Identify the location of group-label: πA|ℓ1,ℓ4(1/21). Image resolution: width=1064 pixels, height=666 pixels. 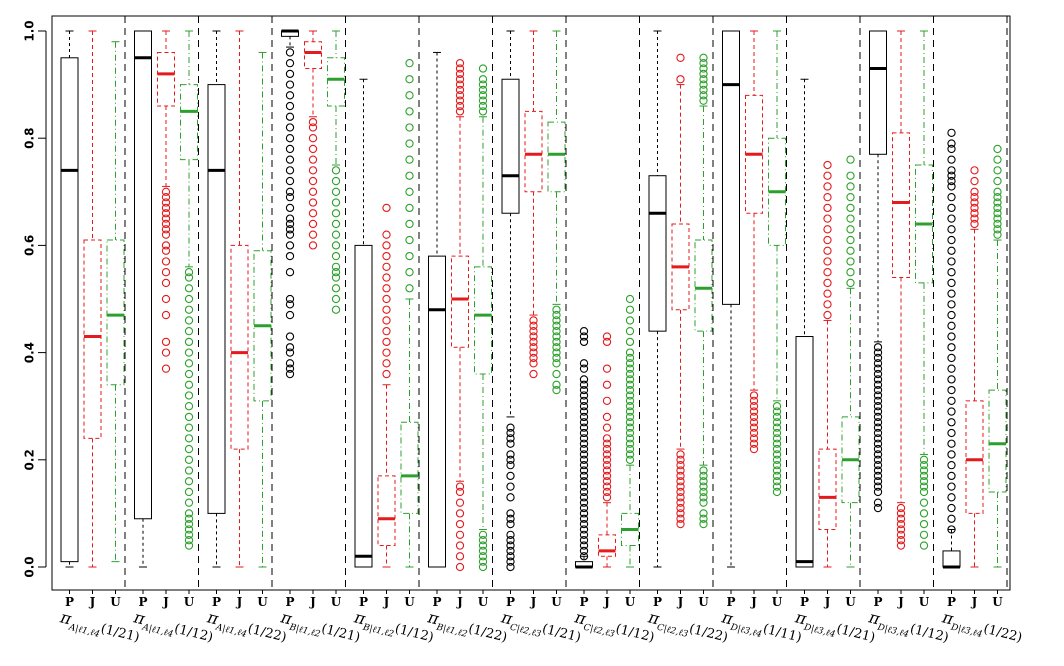
(99, 628).